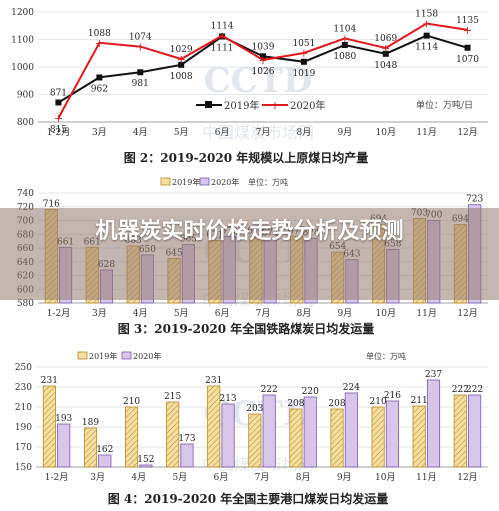 Image resolution: width=499 pixels, height=511 pixels. What do you see at coordinates (145, 460) in the screenshot?
I see `data-label: 152` at bounding box center [145, 460].